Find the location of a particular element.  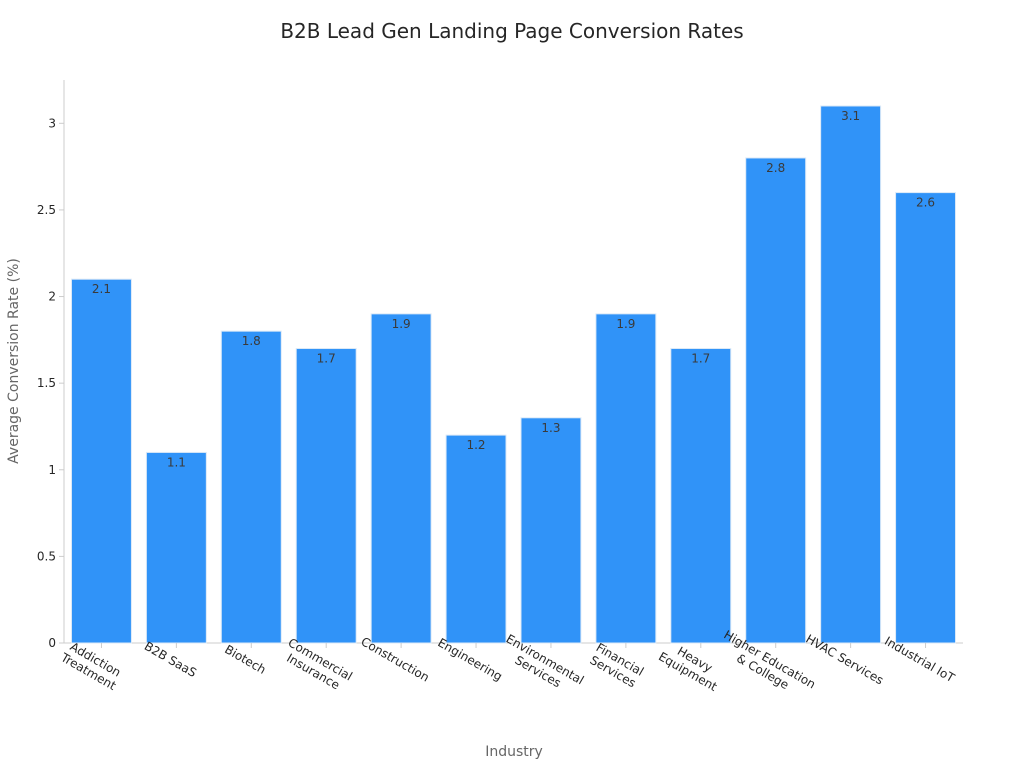

data-label: 2.1 is located at coordinates (101, 289).